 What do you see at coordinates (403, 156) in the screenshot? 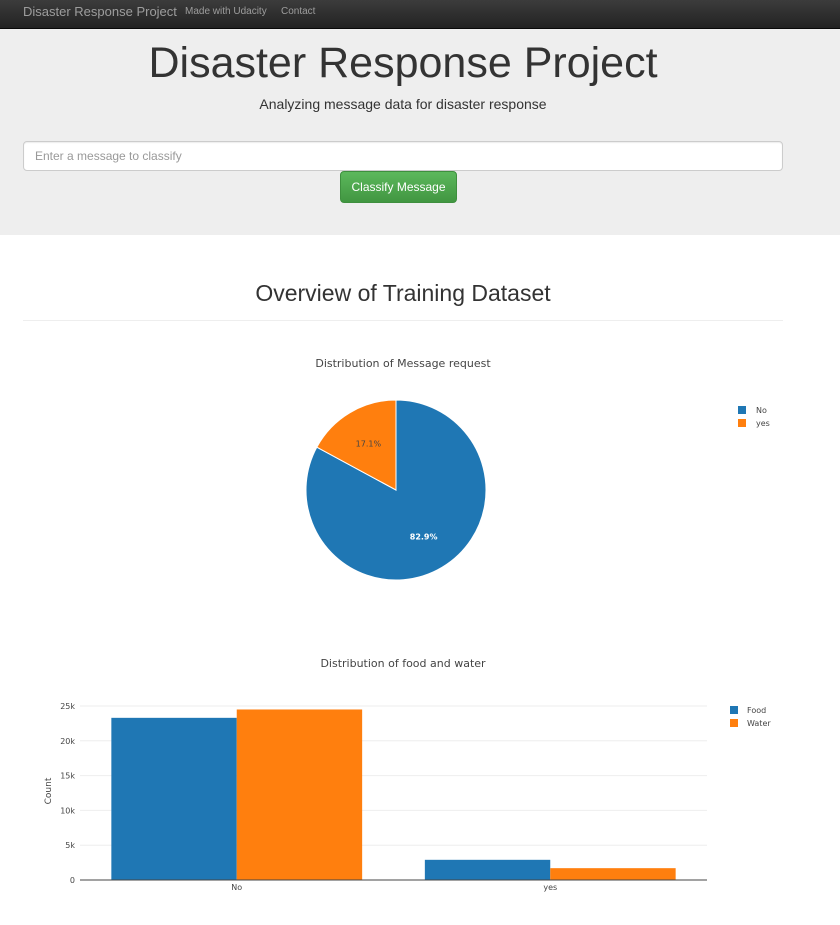
I see `message-input` at bounding box center [403, 156].